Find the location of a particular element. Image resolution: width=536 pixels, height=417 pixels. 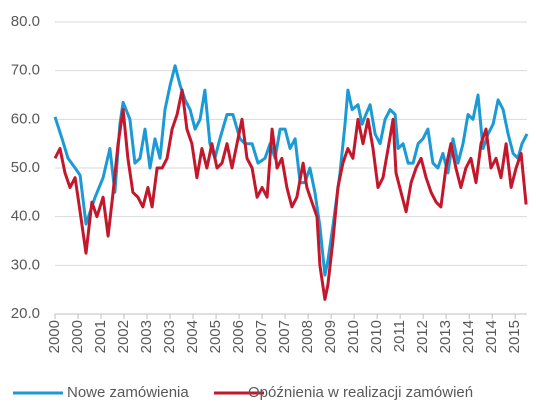

y-tick-label: 40.0 is located at coordinates (25, 216).